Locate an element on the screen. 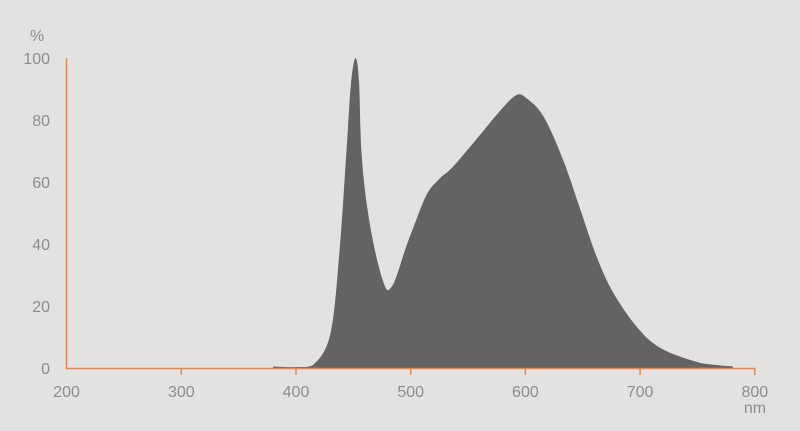 This screenshot has height=431, width=800. x-tick-label: 700 is located at coordinates (640, 392).